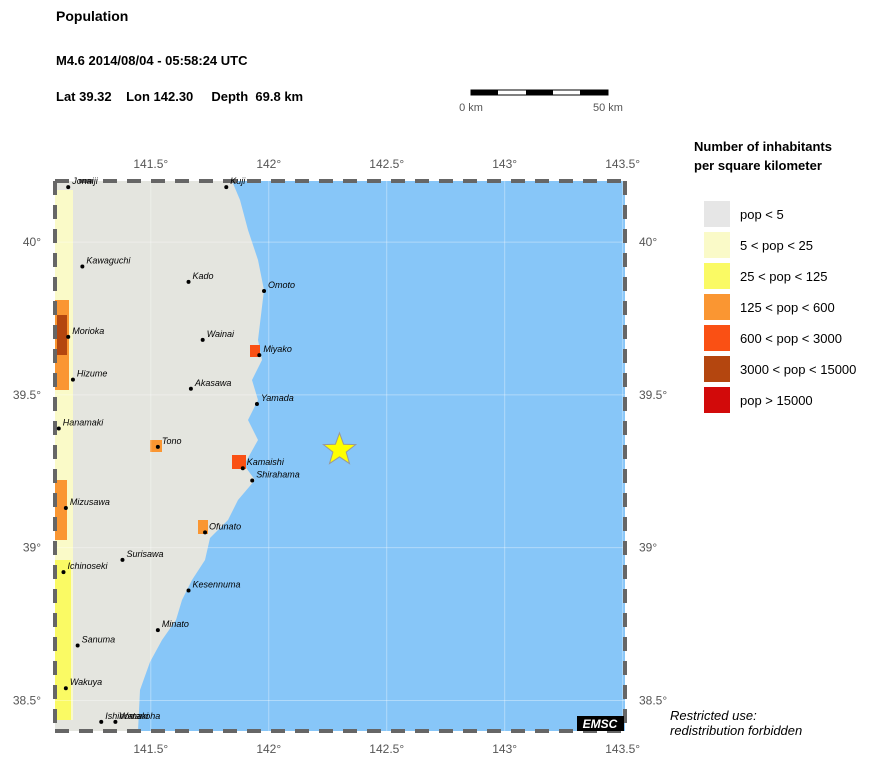 This screenshot has height=763, width=873. I want to click on legend-label: pop > 15000, so click(776, 400).